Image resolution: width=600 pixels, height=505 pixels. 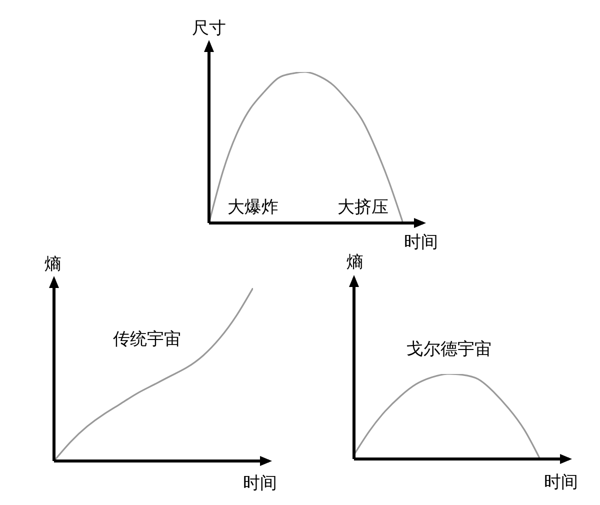 What do you see at coordinates (253, 208) in the screenshot?
I see `annotation: 大爆炸` at bounding box center [253, 208].